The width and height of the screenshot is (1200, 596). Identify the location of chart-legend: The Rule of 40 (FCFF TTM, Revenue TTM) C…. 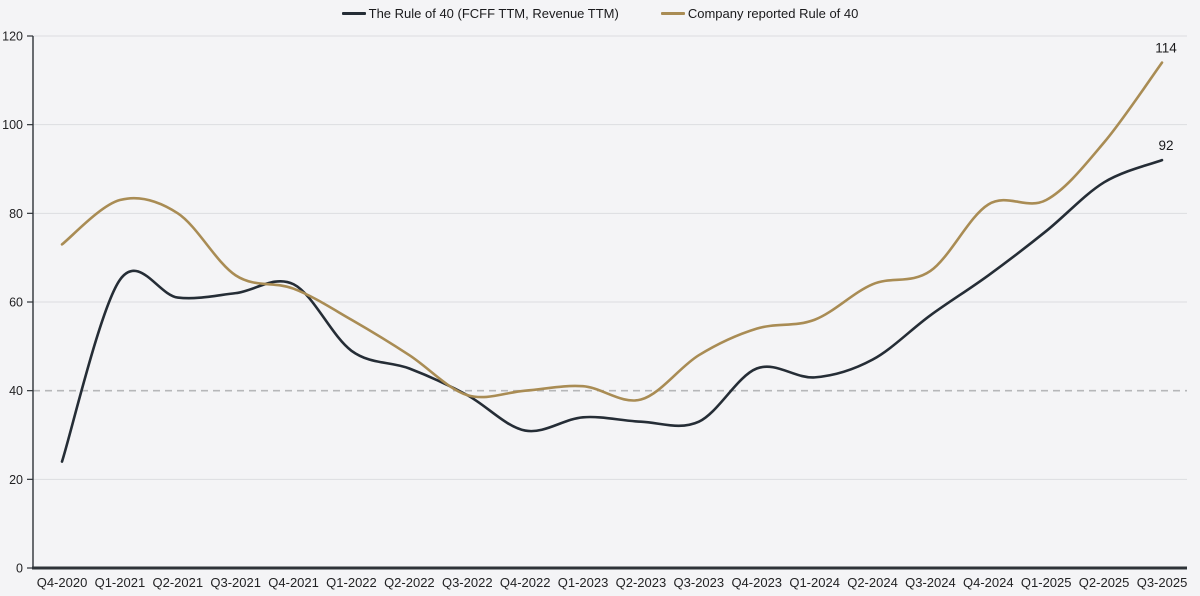
(600, 13).